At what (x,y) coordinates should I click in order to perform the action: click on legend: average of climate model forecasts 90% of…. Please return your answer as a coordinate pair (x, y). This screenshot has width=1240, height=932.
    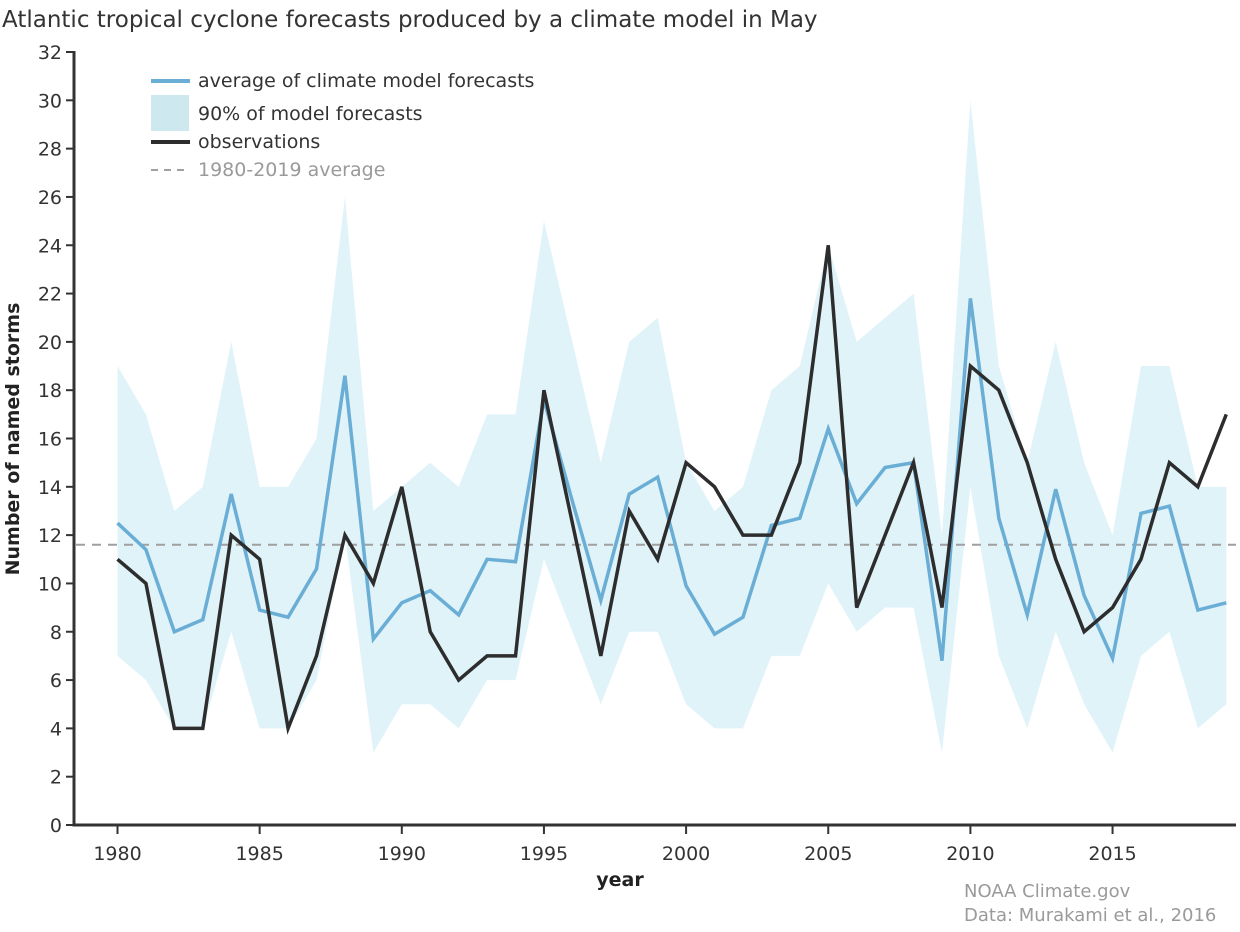
    Looking at the image, I should click on (342, 125).